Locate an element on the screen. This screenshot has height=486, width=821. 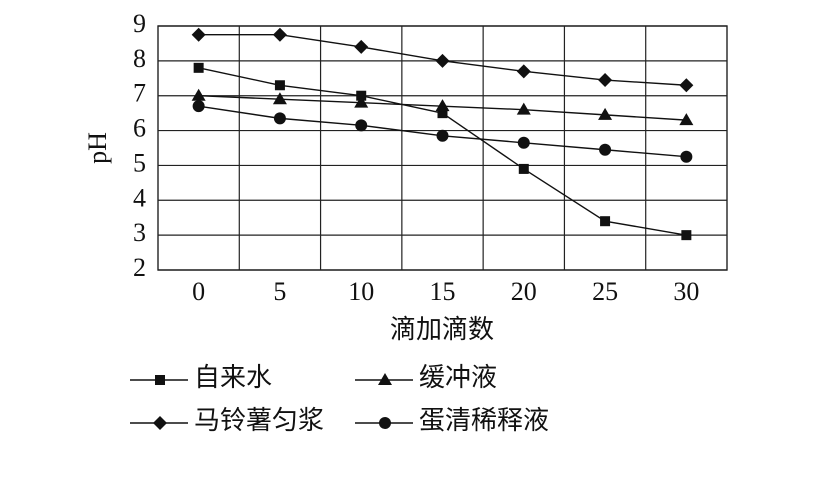
x-tick-label: 10 is located at coordinates (361, 291).